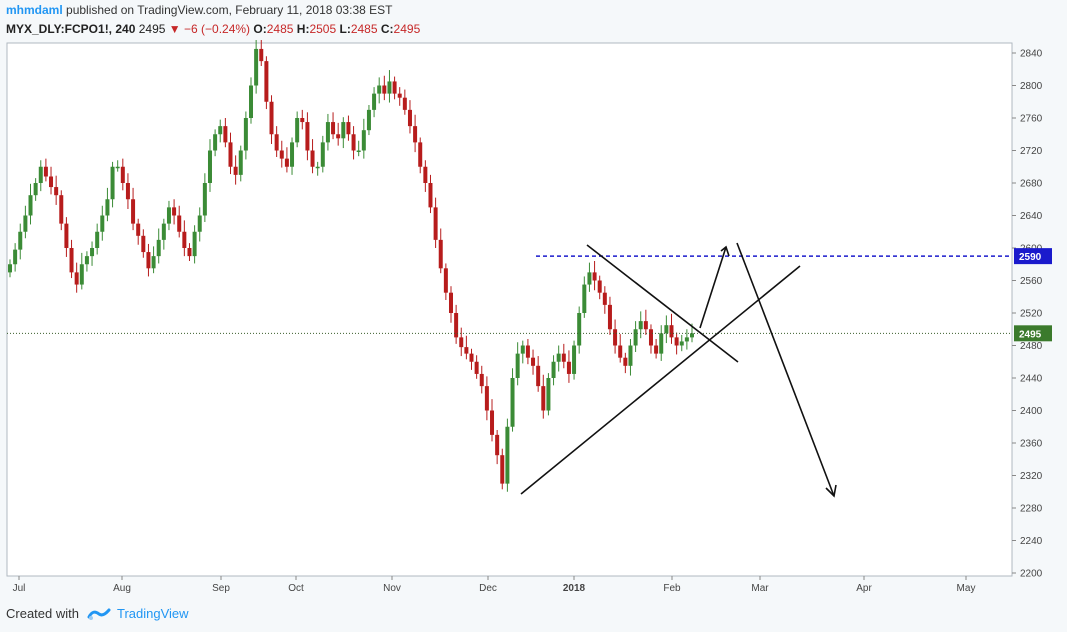 The height and width of the screenshot is (632, 1067). I want to click on x-tick-label: Apr, so click(864, 588).